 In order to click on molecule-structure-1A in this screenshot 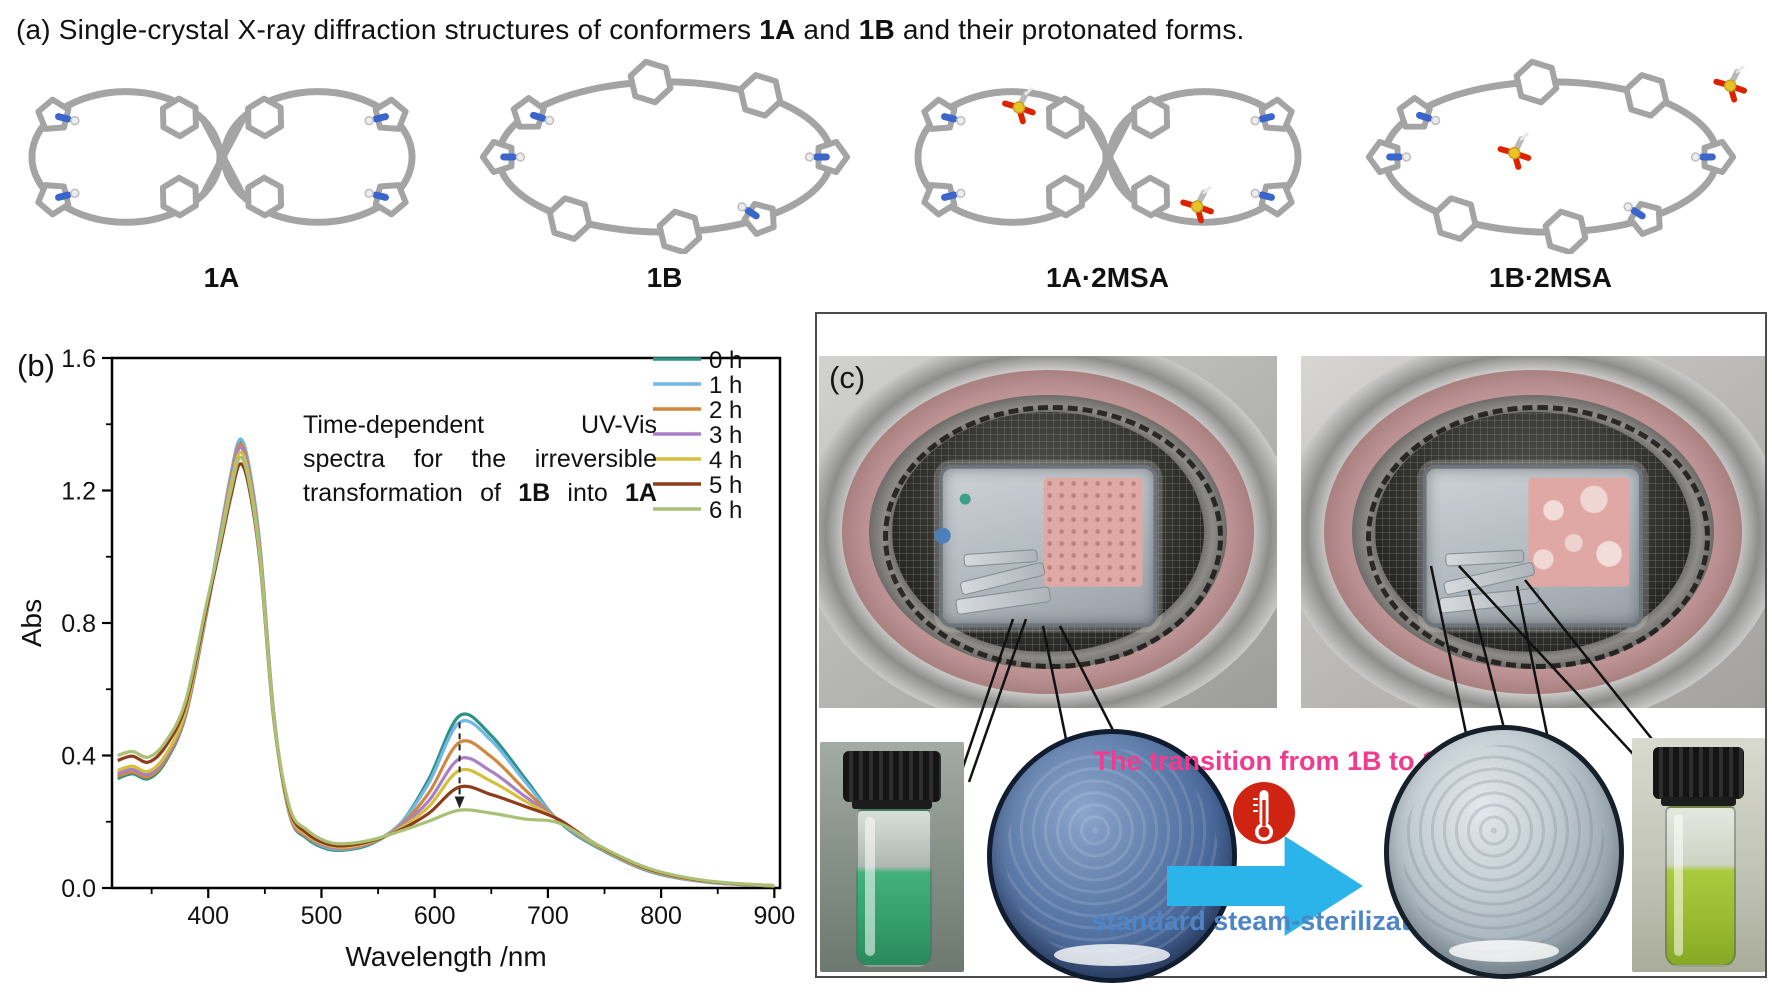, I will do `click(221, 155)`.